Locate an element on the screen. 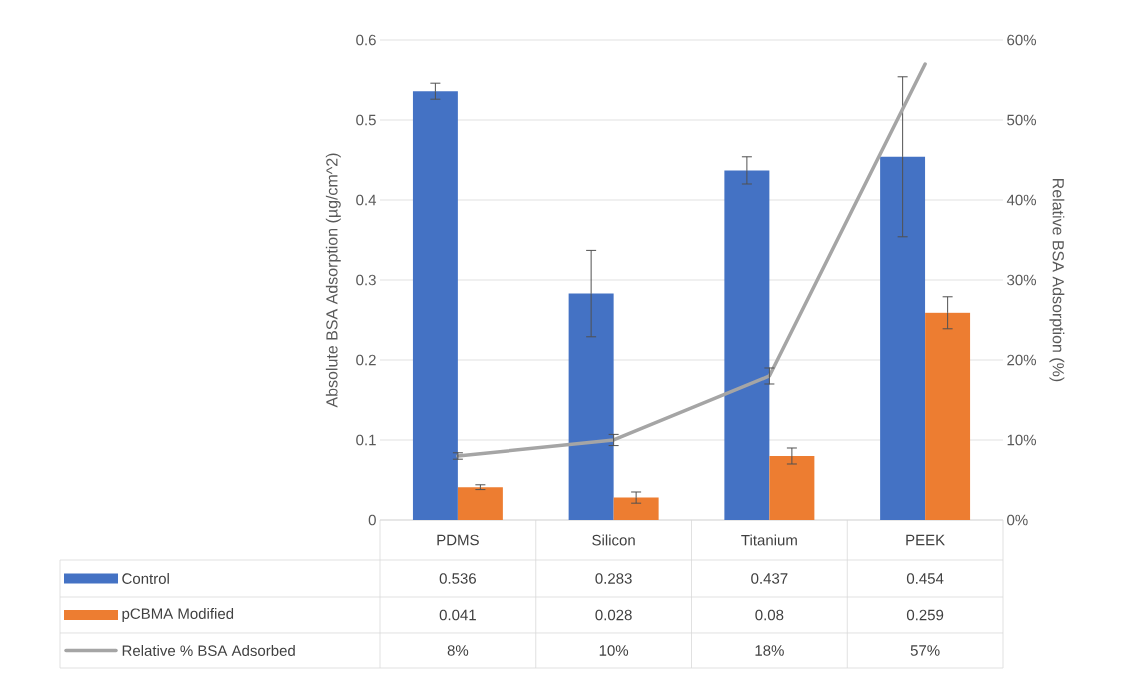 The height and width of the screenshot is (676, 1128). y-tick-label: 0.3 is located at coordinates (366, 280).